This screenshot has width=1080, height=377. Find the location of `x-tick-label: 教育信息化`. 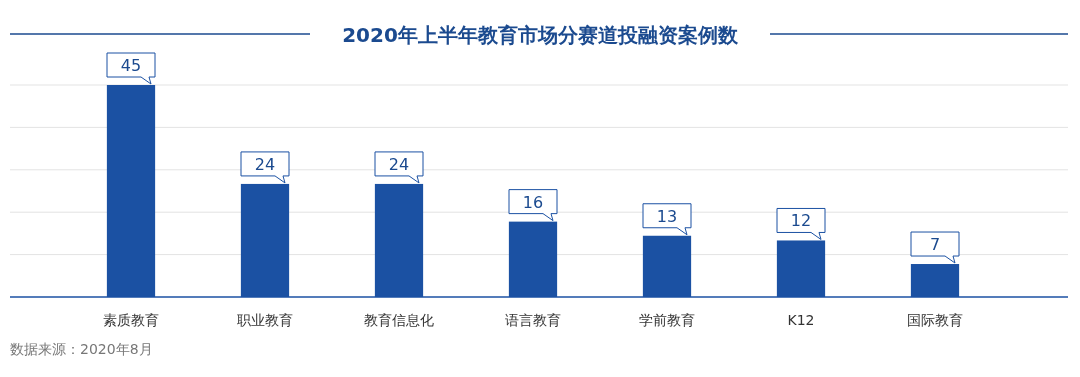

x-tick-label: 教育信息化 is located at coordinates (399, 320).